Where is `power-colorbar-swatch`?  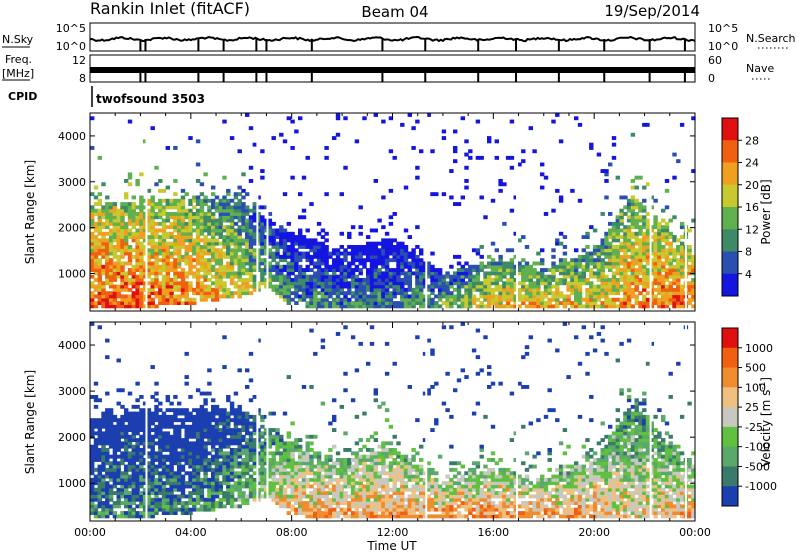 power-colorbar-swatch is located at coordinates (730, 285).